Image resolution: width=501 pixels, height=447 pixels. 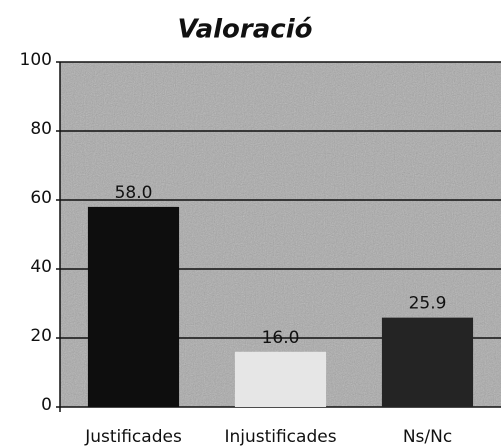 I want to click on value-label: 58.0, so click(x=134, y=193).